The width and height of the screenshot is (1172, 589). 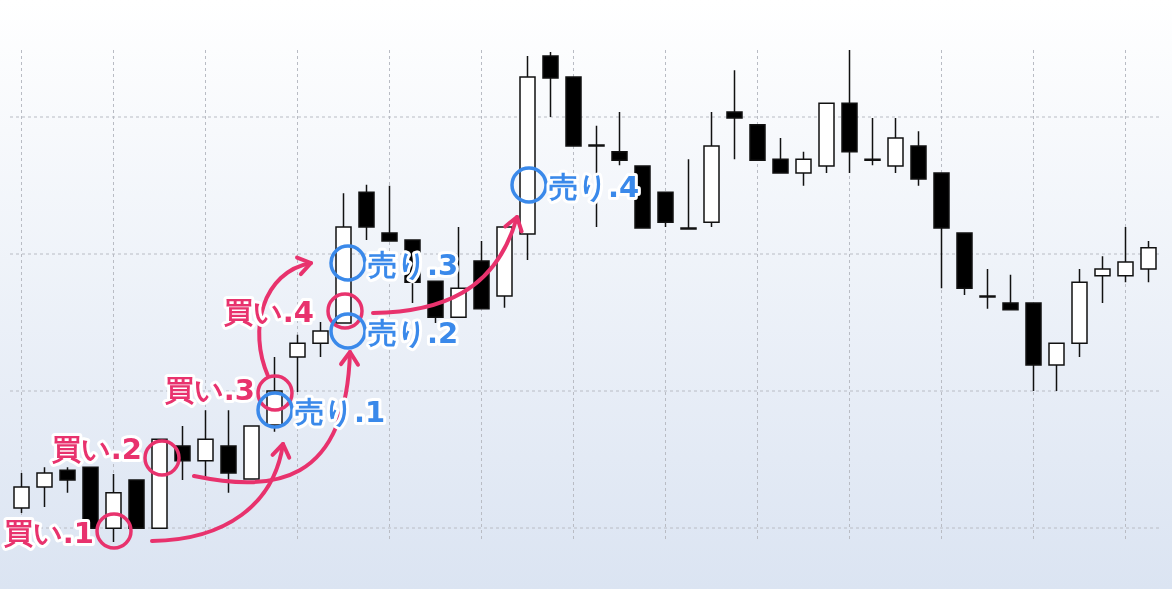 I want to click on annotation: 売り.2, so click(x=413, y=333).